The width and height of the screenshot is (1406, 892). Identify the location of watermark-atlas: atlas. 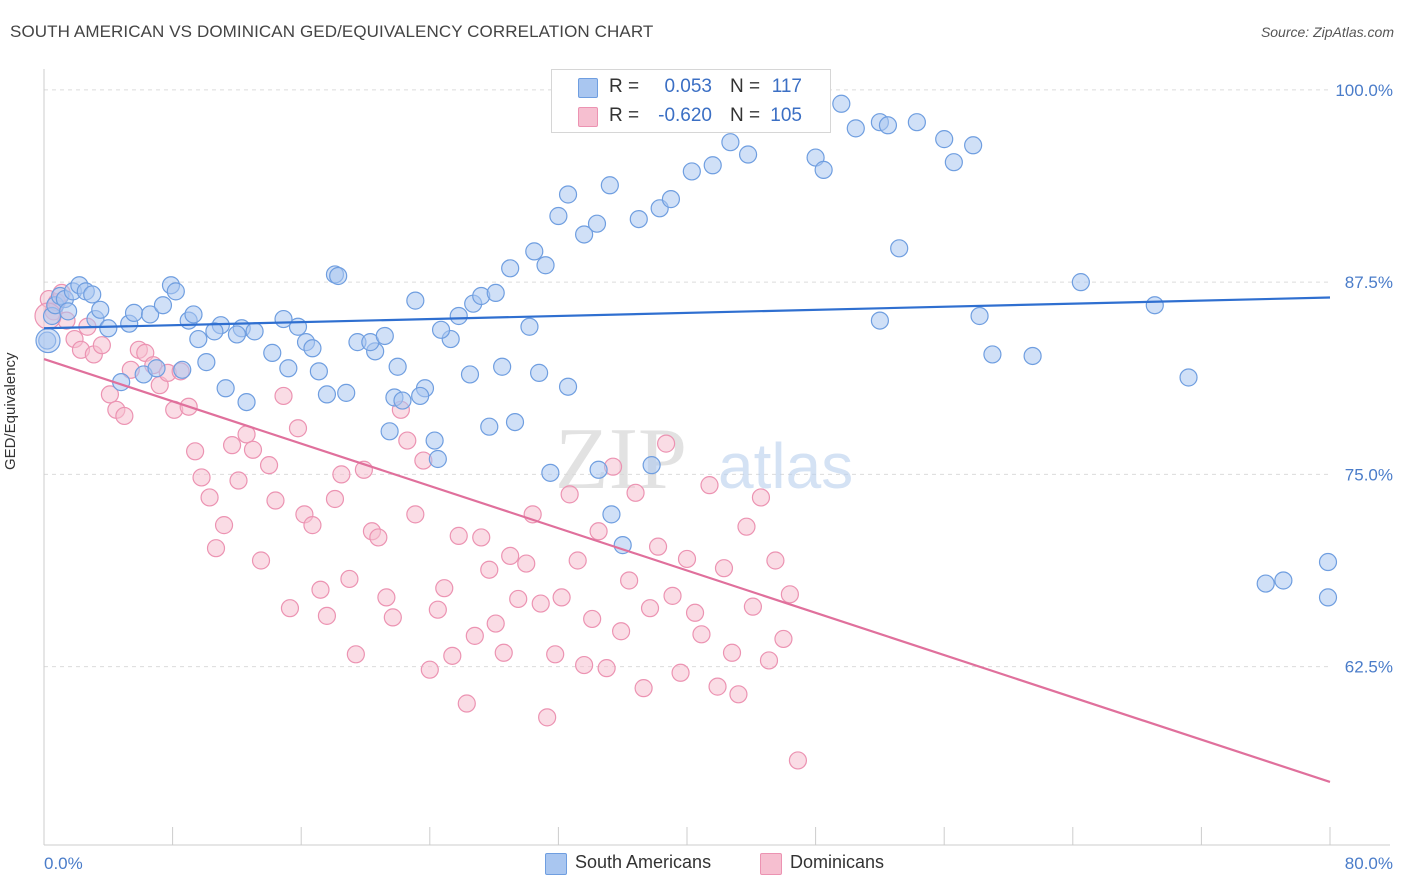
(785, 466).